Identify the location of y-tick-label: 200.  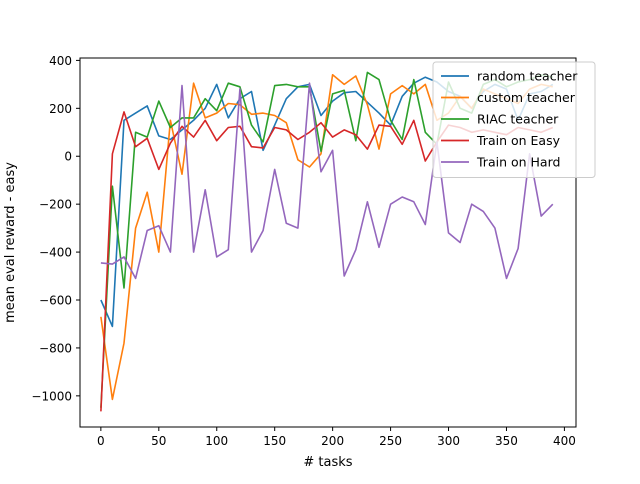
(60, 109).